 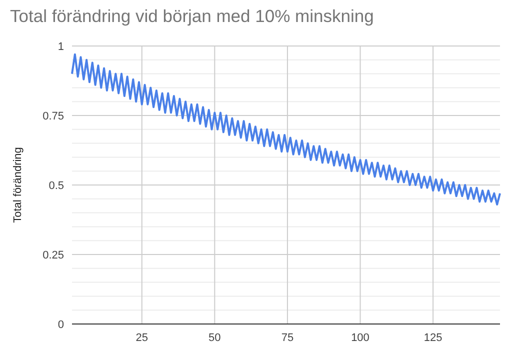 What do you see at coordinates (56, 186) in the screenshot?
I see `y-tick-label: 0.5` at bounding box center [56, 186].